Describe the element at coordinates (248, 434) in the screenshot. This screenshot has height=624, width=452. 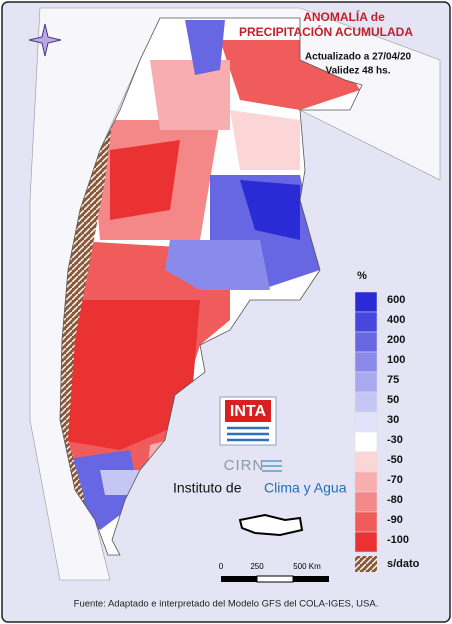
I see `inta-waves` at that location.